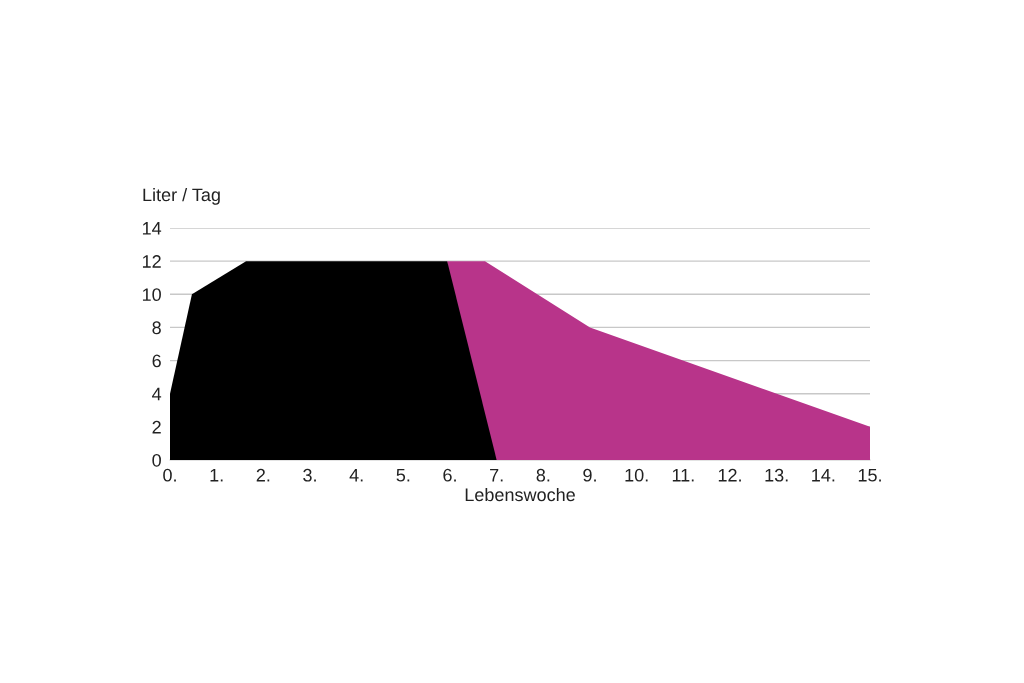  I want to click on x-tick-label: 2., so click(263, 475).